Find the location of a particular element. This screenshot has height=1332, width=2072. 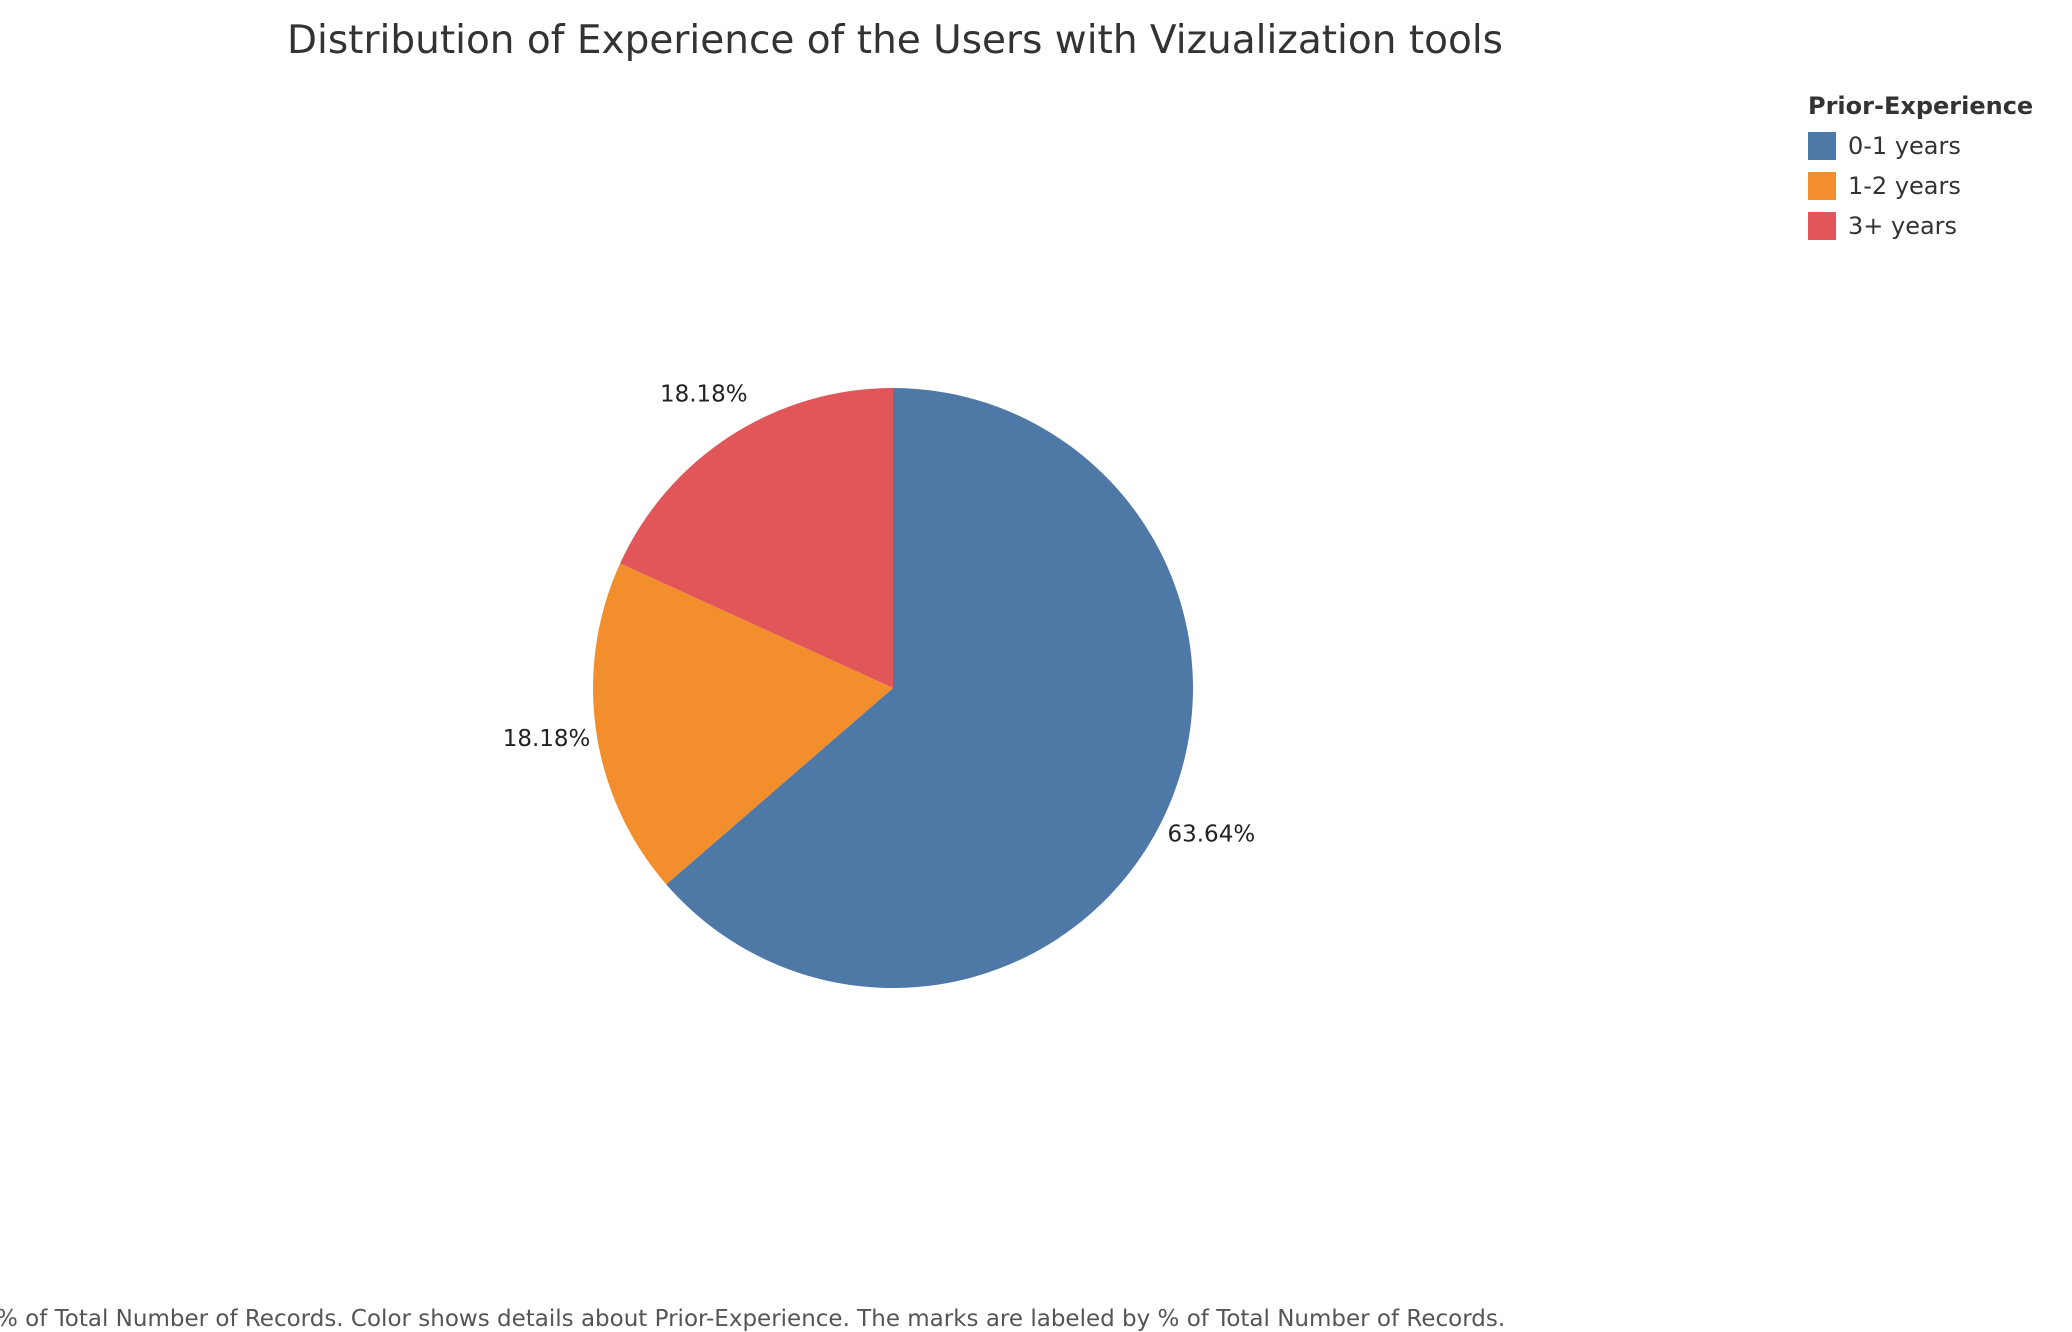

legend-label-0-1-years: 0-1 years is located at coordinates (1904, 146).